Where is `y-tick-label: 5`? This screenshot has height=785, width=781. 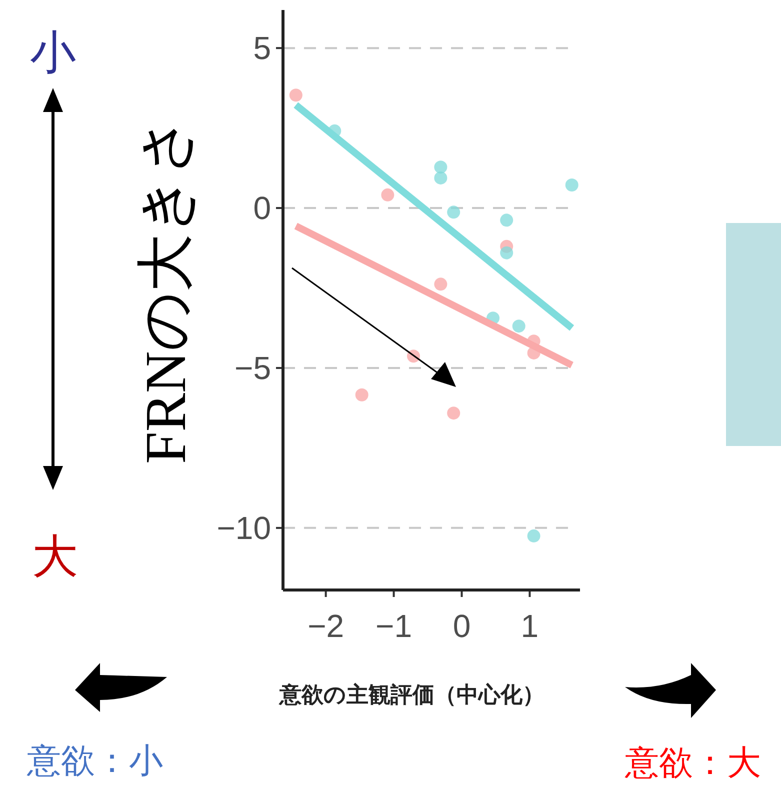
y-tick-label: 5 is located at coordinates (262, 48).